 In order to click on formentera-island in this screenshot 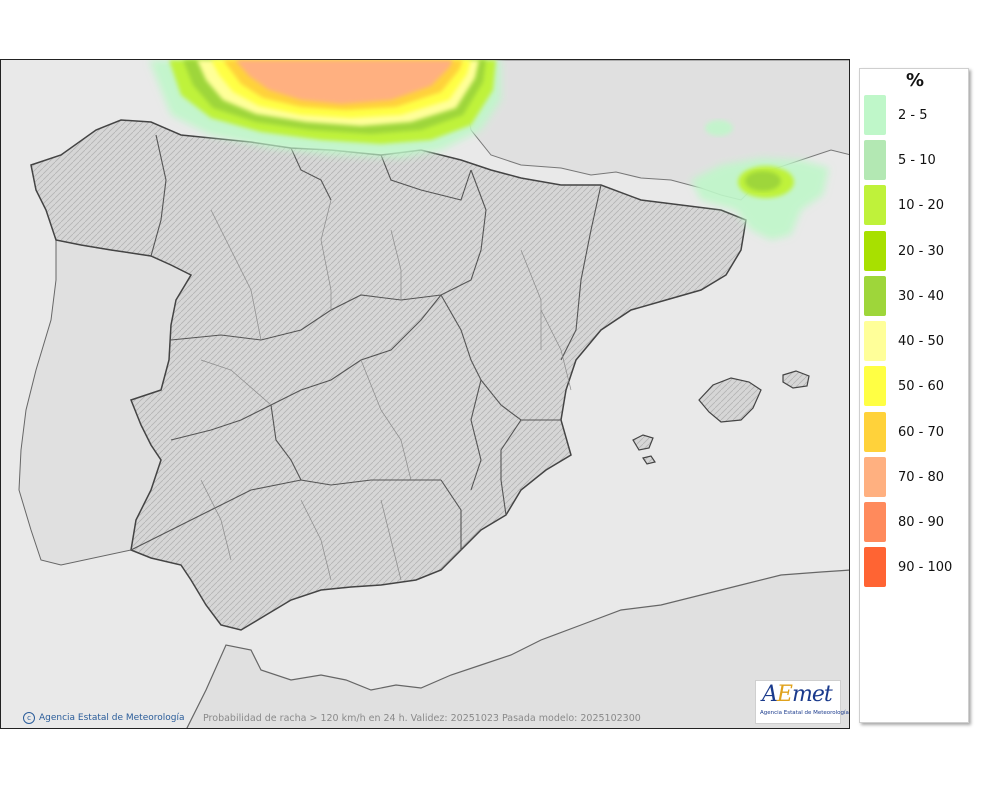, I will do `click(649, 460)`.